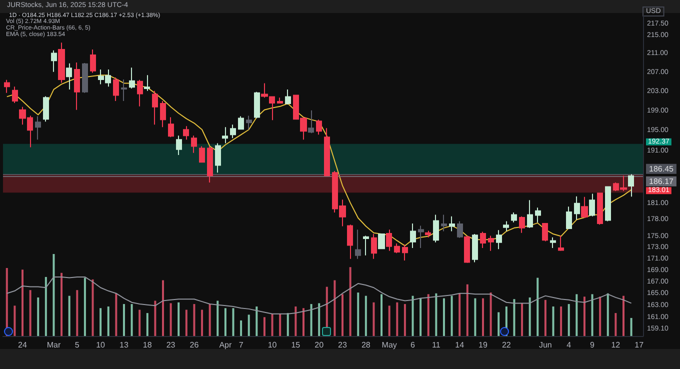  Describe the element at coordinates (225, 345) in the screenshot. I see `x-tick-label: Apr` at that location.